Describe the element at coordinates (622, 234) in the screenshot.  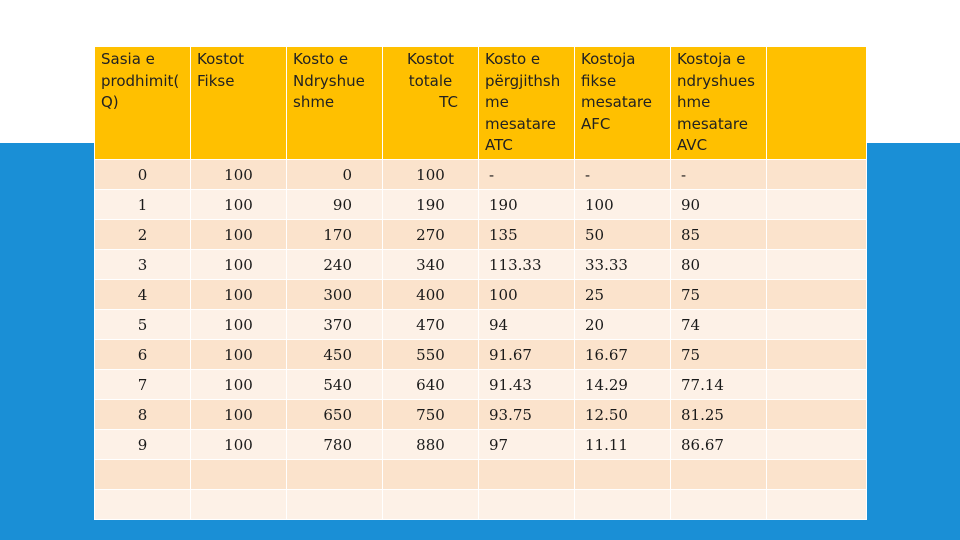
I see `cell-afc: 50` at that location.